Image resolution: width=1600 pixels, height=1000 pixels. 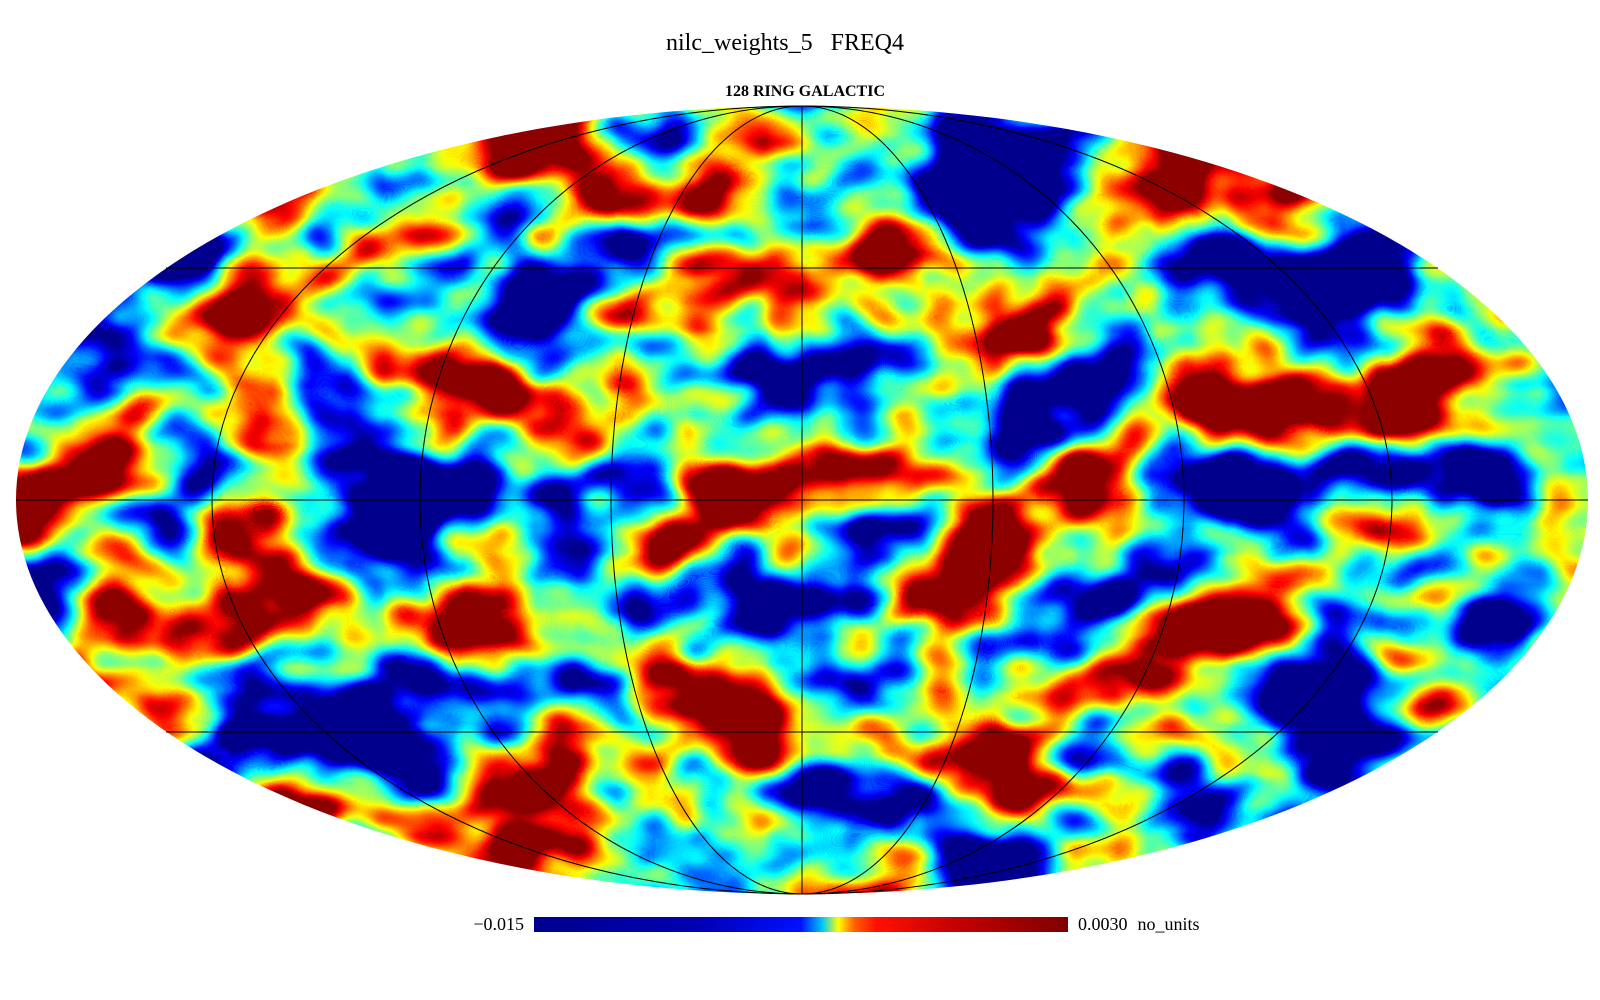 What do you see at coordinates (1103, 924) in the screenshot?
I see `colorbar-max-label: 0.0030` at bounding box center [1103, 924].